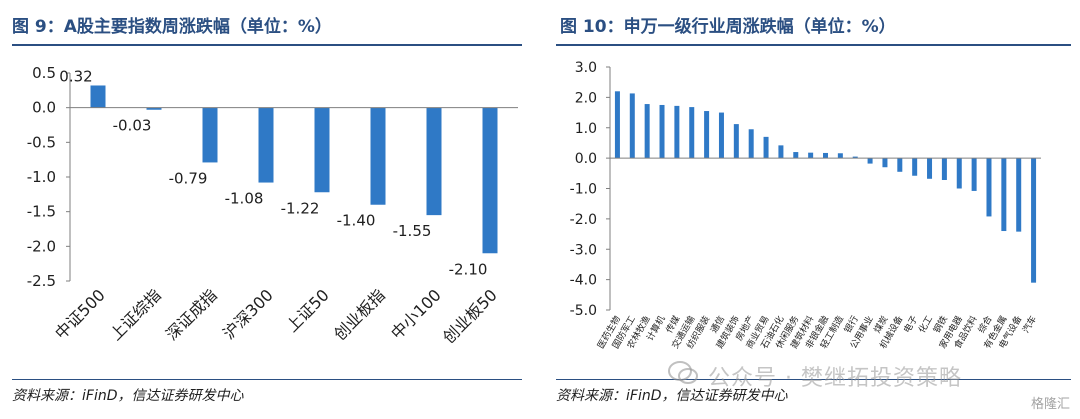  I want to click on chart10-y-tick-label: 1.0, so click(586, 129).